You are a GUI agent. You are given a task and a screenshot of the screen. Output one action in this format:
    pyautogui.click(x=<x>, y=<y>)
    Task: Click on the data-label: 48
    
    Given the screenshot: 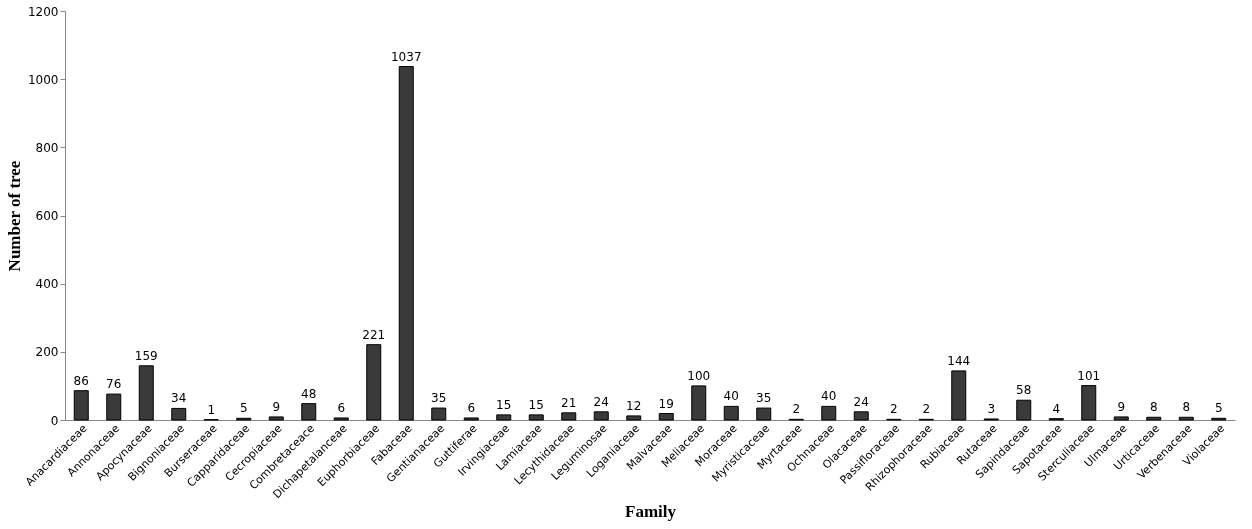 What is the action you would take?
    pyautogui.click(x=309, y=393)
    